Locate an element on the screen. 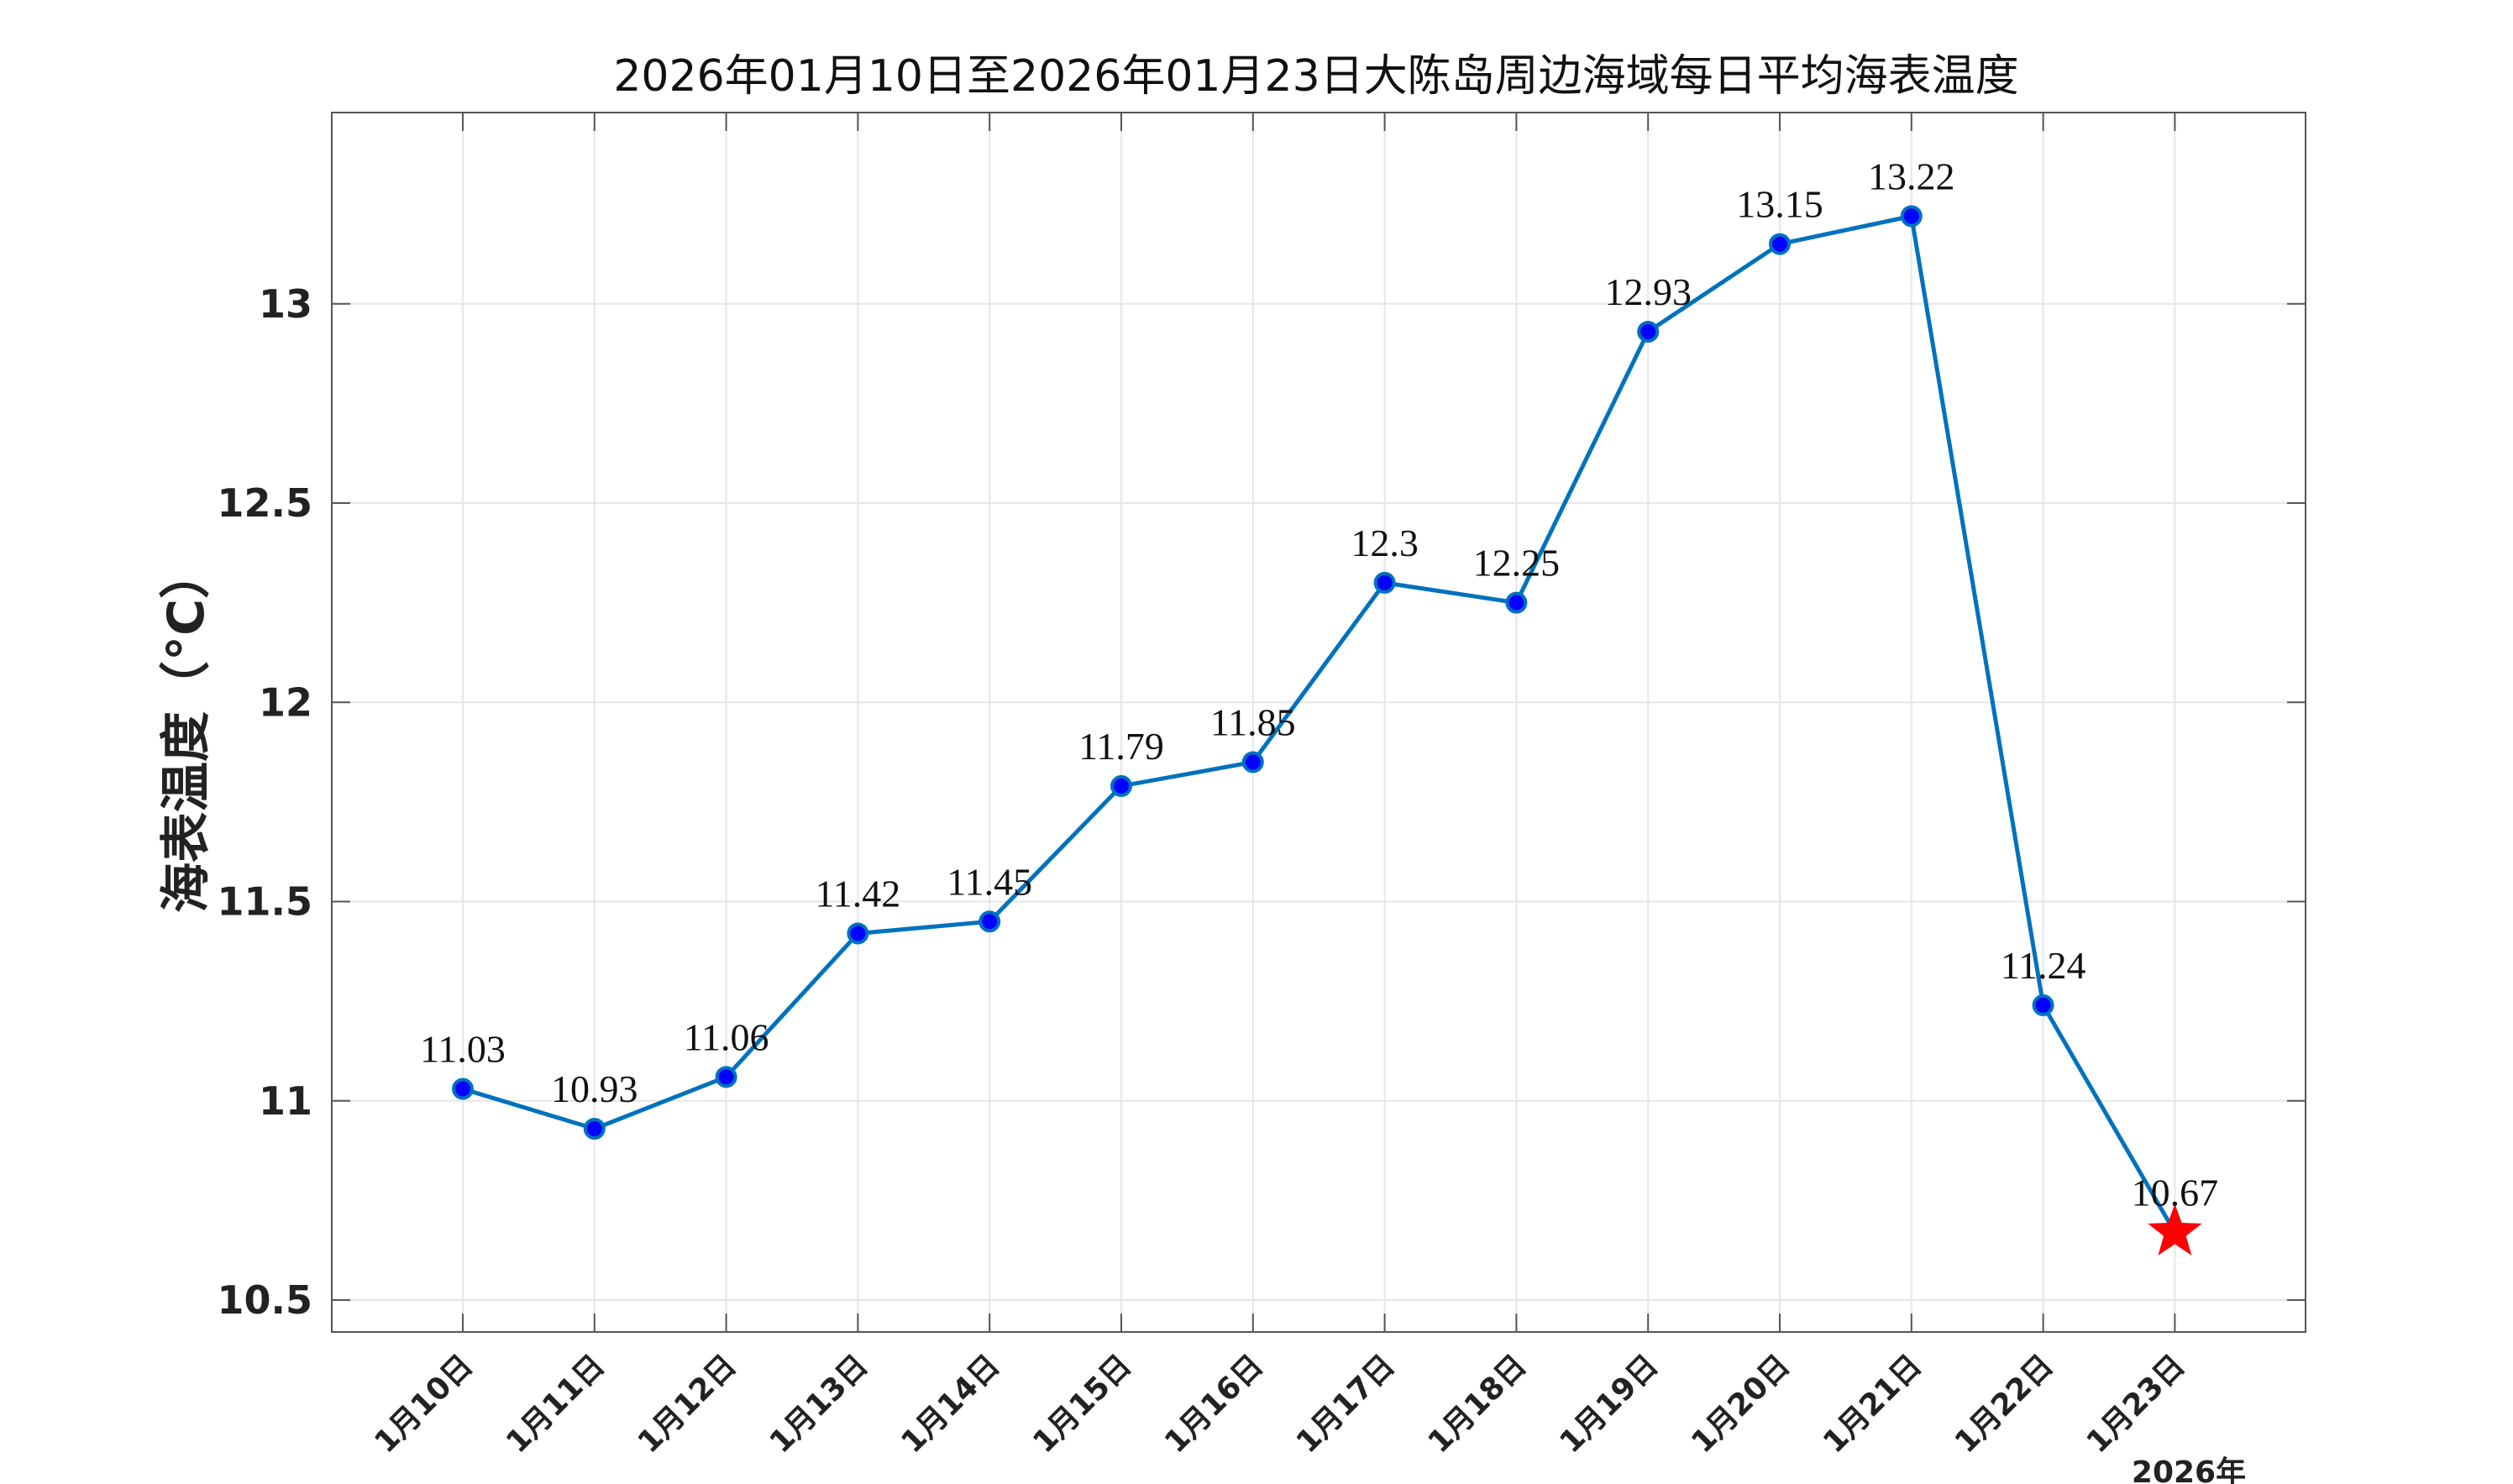 Image resolution: width=2513 pixels, height=1484 pixels. x-tick-label: 1月13日 is located at coordinates (819, 1404).